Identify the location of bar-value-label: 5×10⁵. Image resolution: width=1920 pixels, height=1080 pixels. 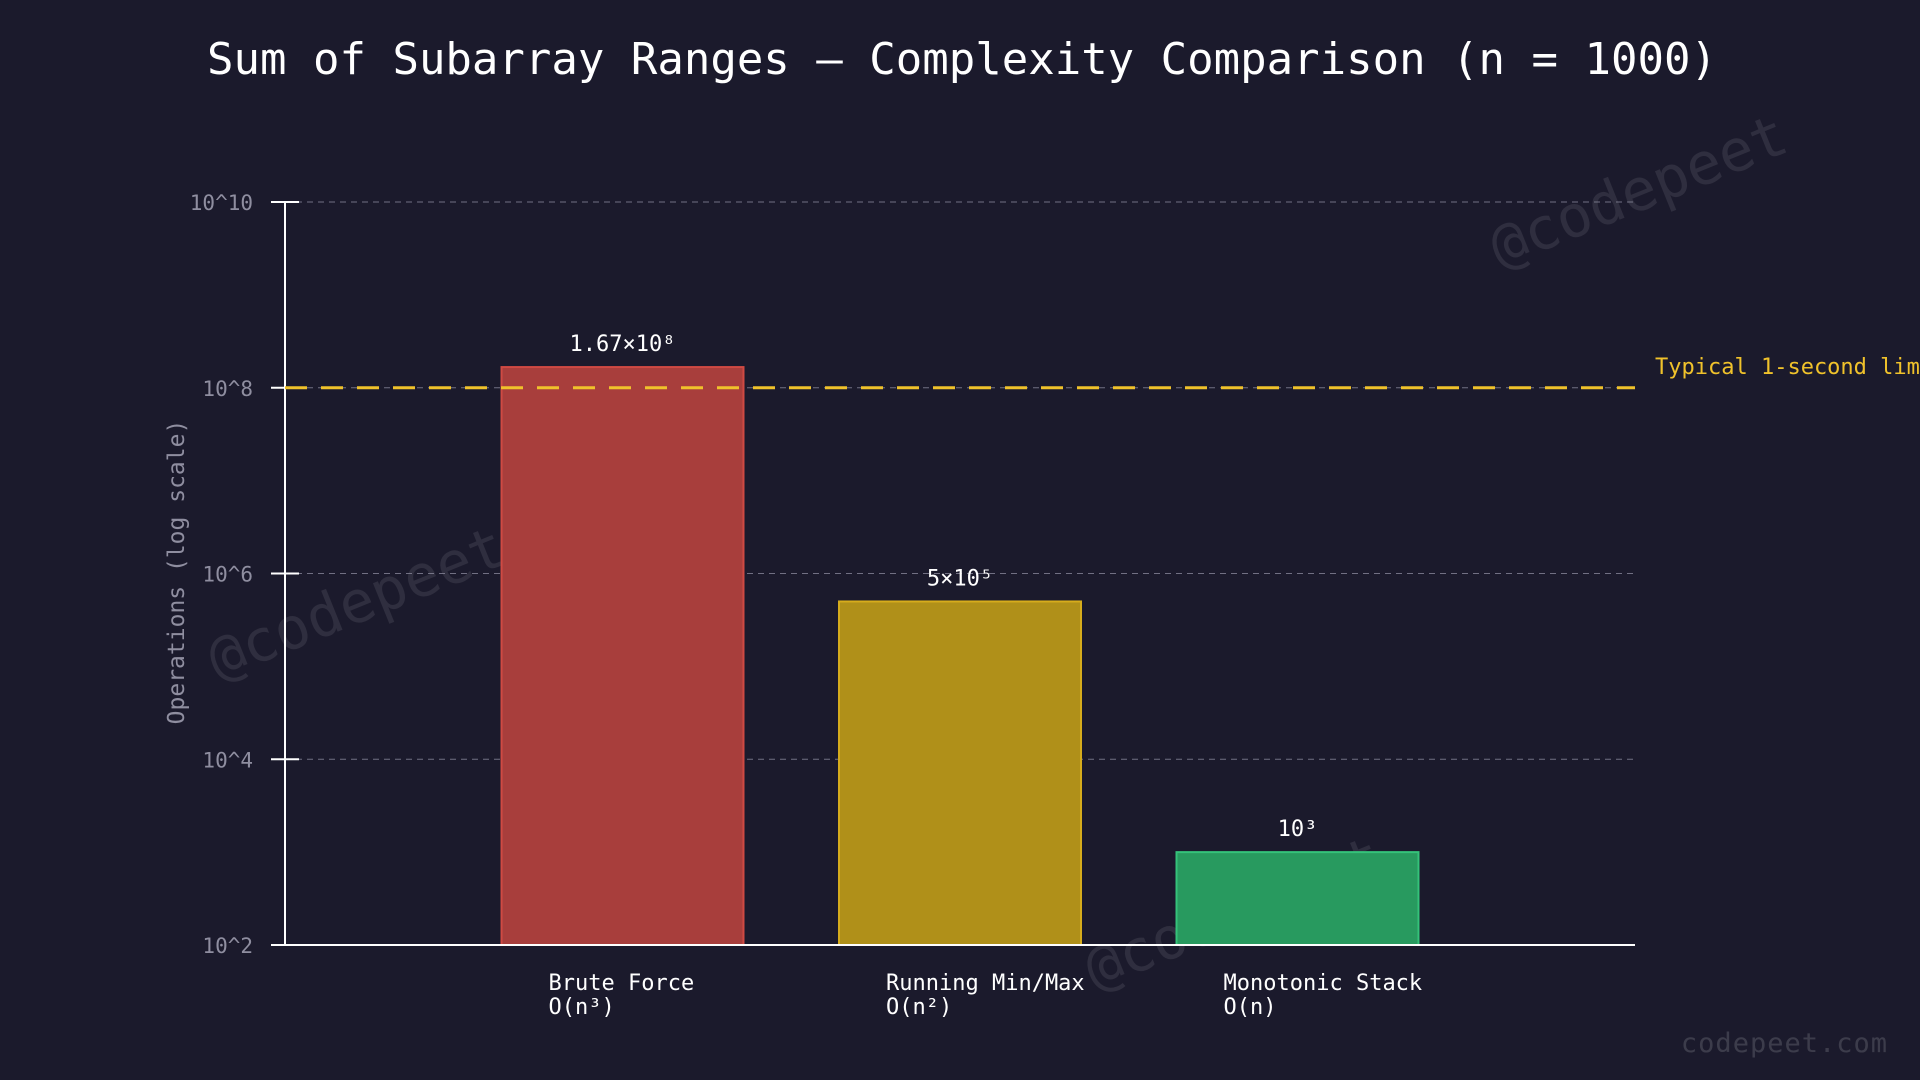
(960, 578).